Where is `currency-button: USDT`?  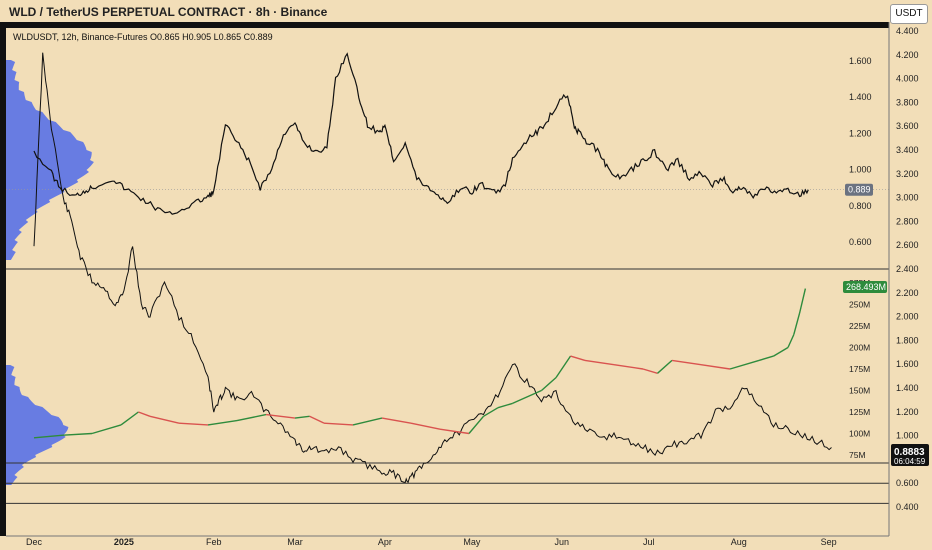
currency-button: USDT is located at coordinates (909, 14).